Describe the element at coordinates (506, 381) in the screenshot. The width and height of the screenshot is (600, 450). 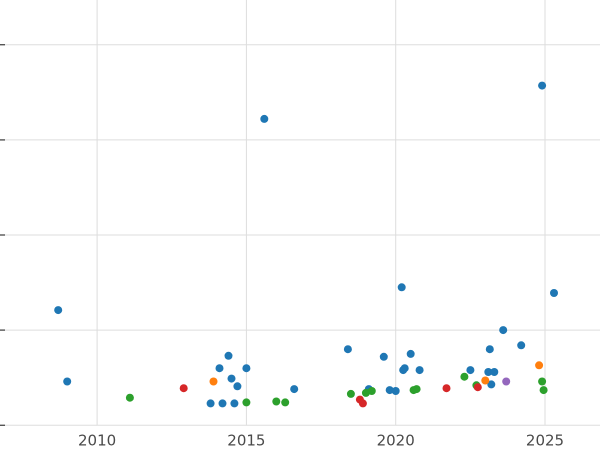
I see `data-point-series-purple` at that location.